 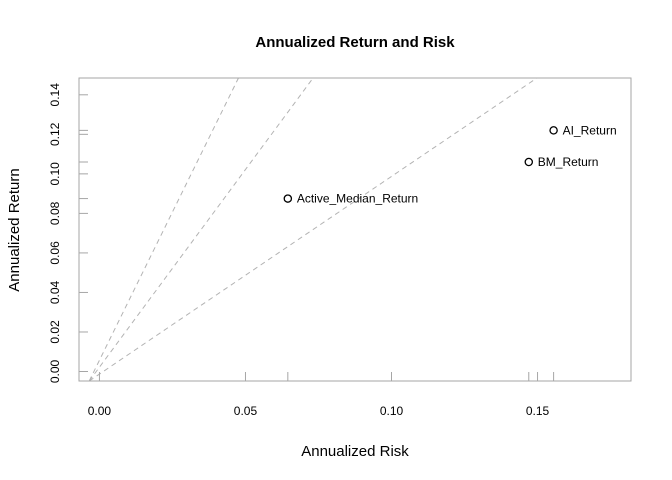 What do you see at coordinates (55, 213) in the screenshot?
I see `y-tick-label: 0.08` at bounding box center [55, 213].